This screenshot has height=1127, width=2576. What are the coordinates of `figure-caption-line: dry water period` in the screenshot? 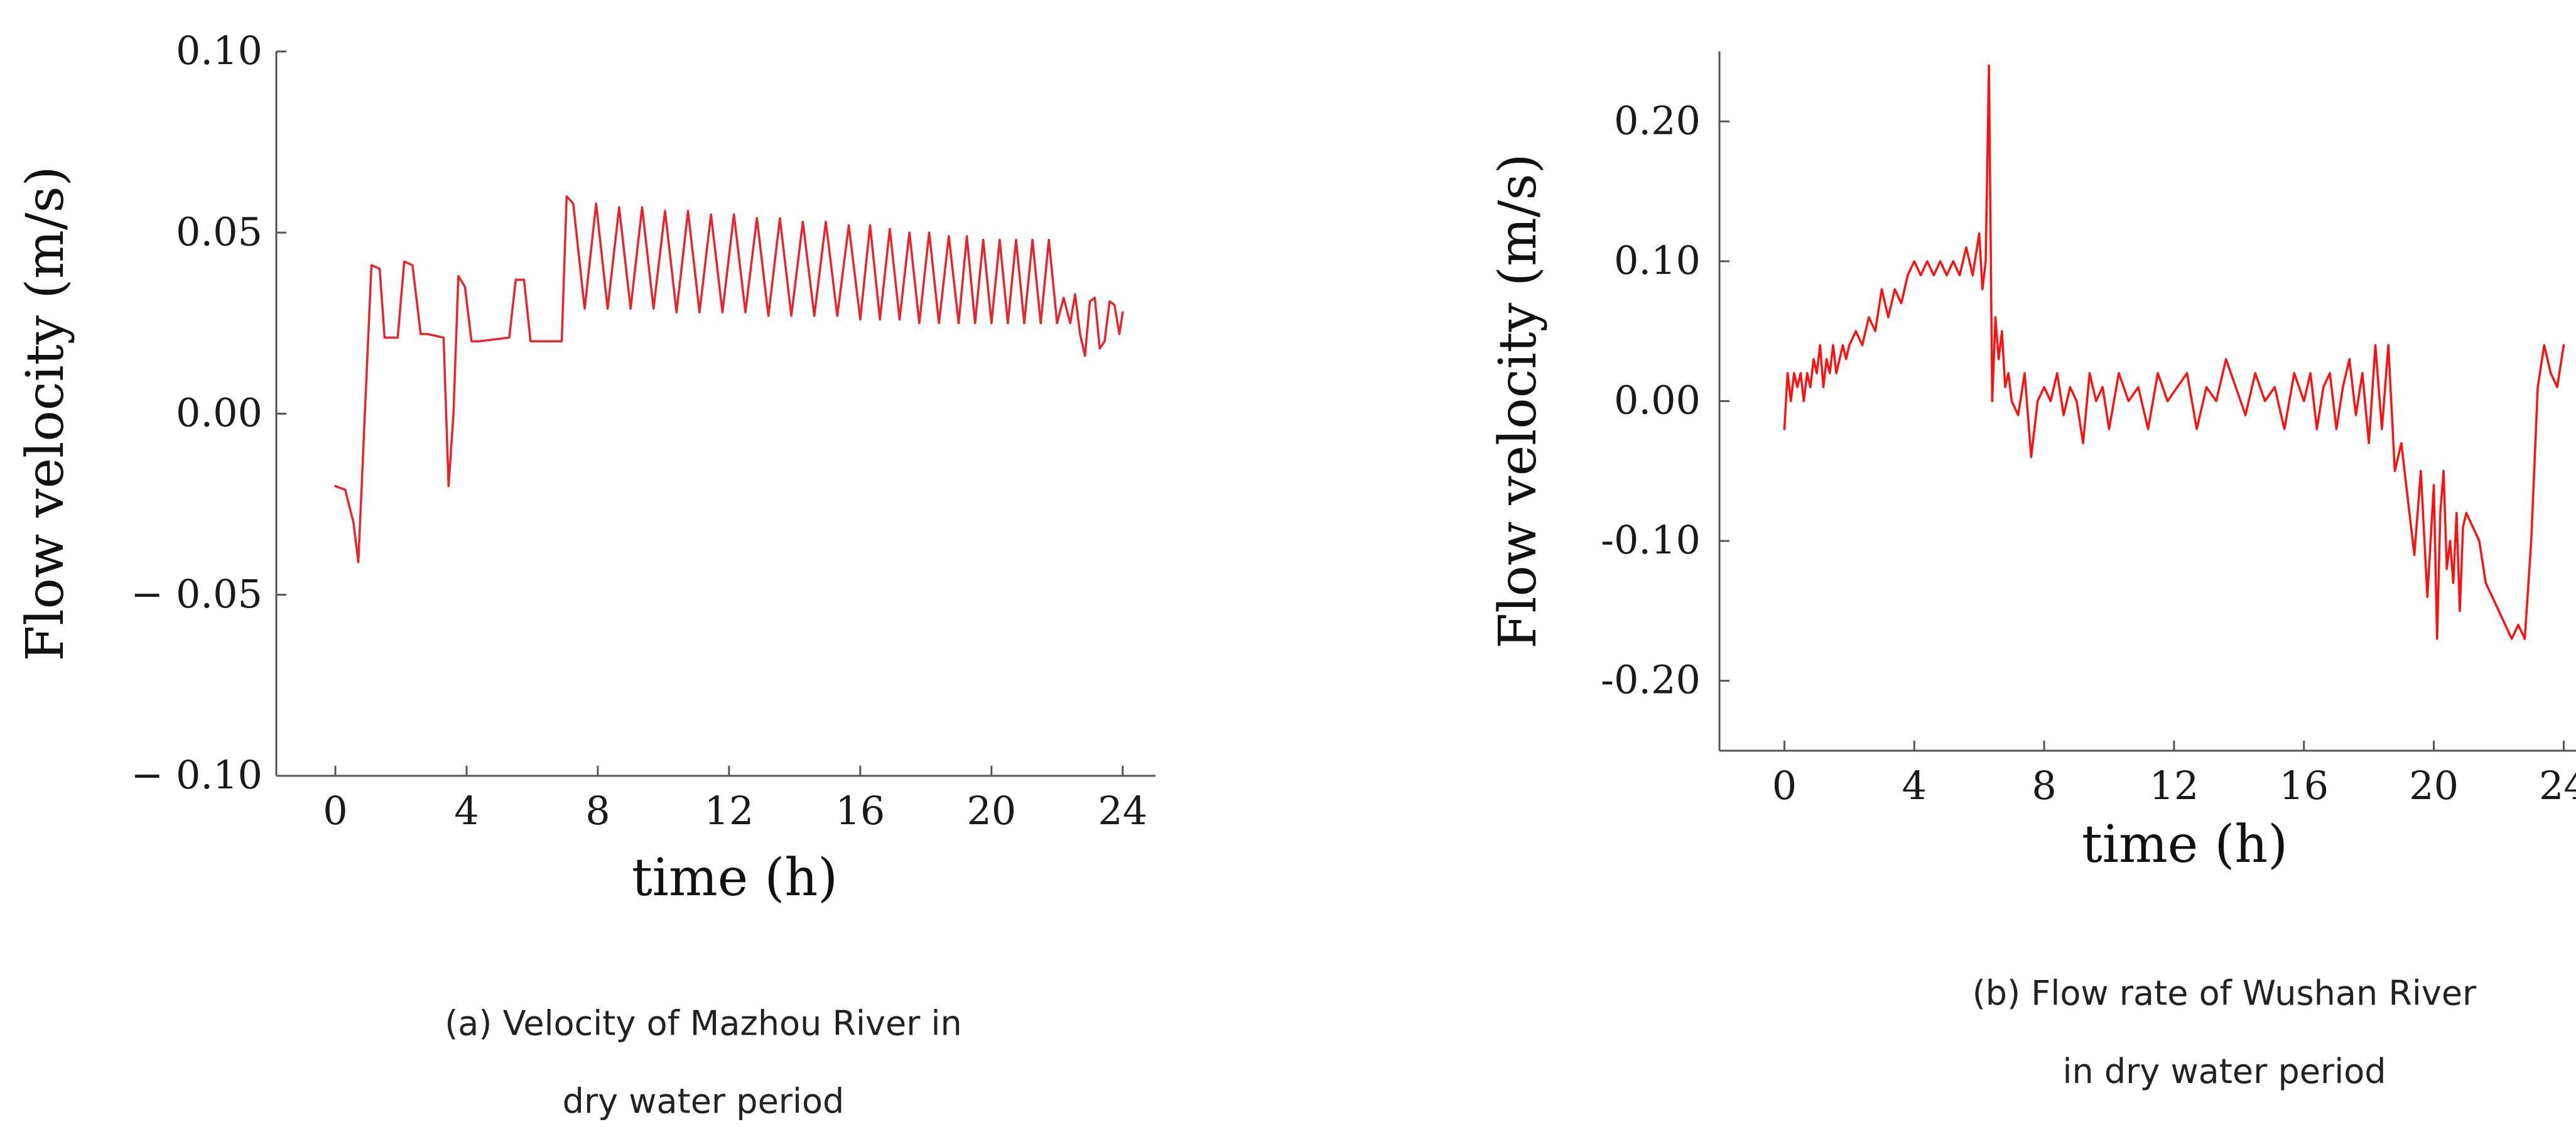 It's located at (704, 1101).